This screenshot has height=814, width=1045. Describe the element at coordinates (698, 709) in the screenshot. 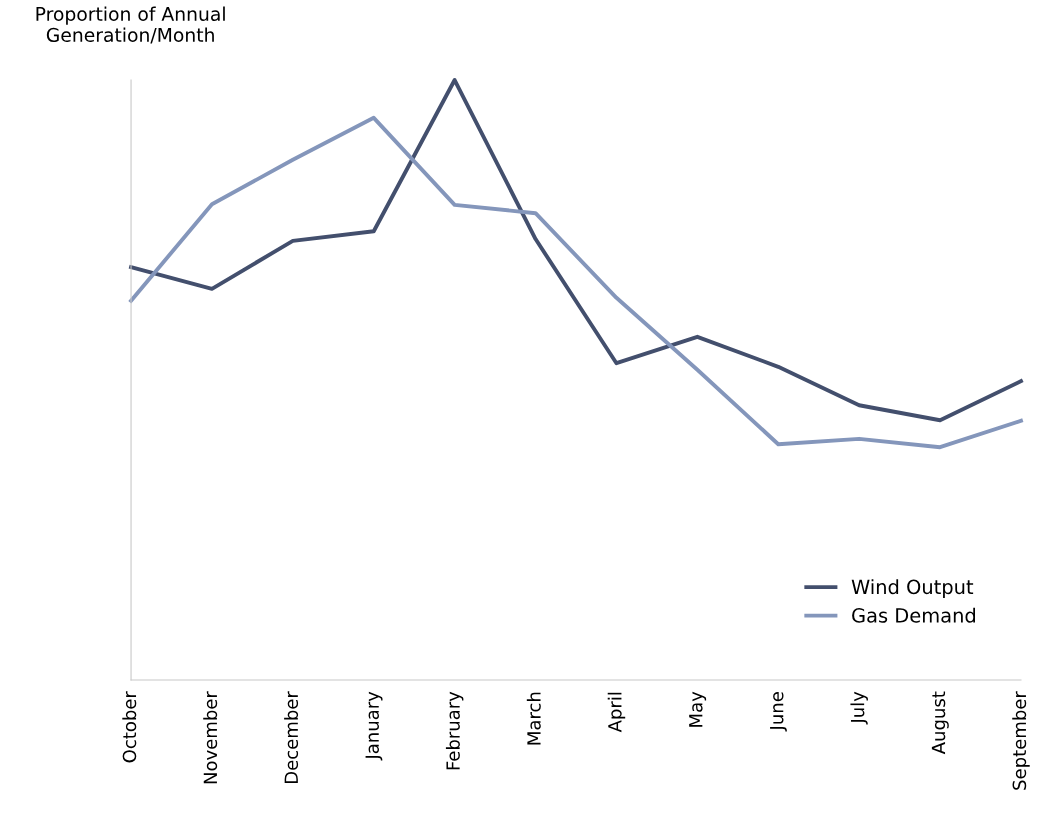

I see `x-tick-label: May` at that location.